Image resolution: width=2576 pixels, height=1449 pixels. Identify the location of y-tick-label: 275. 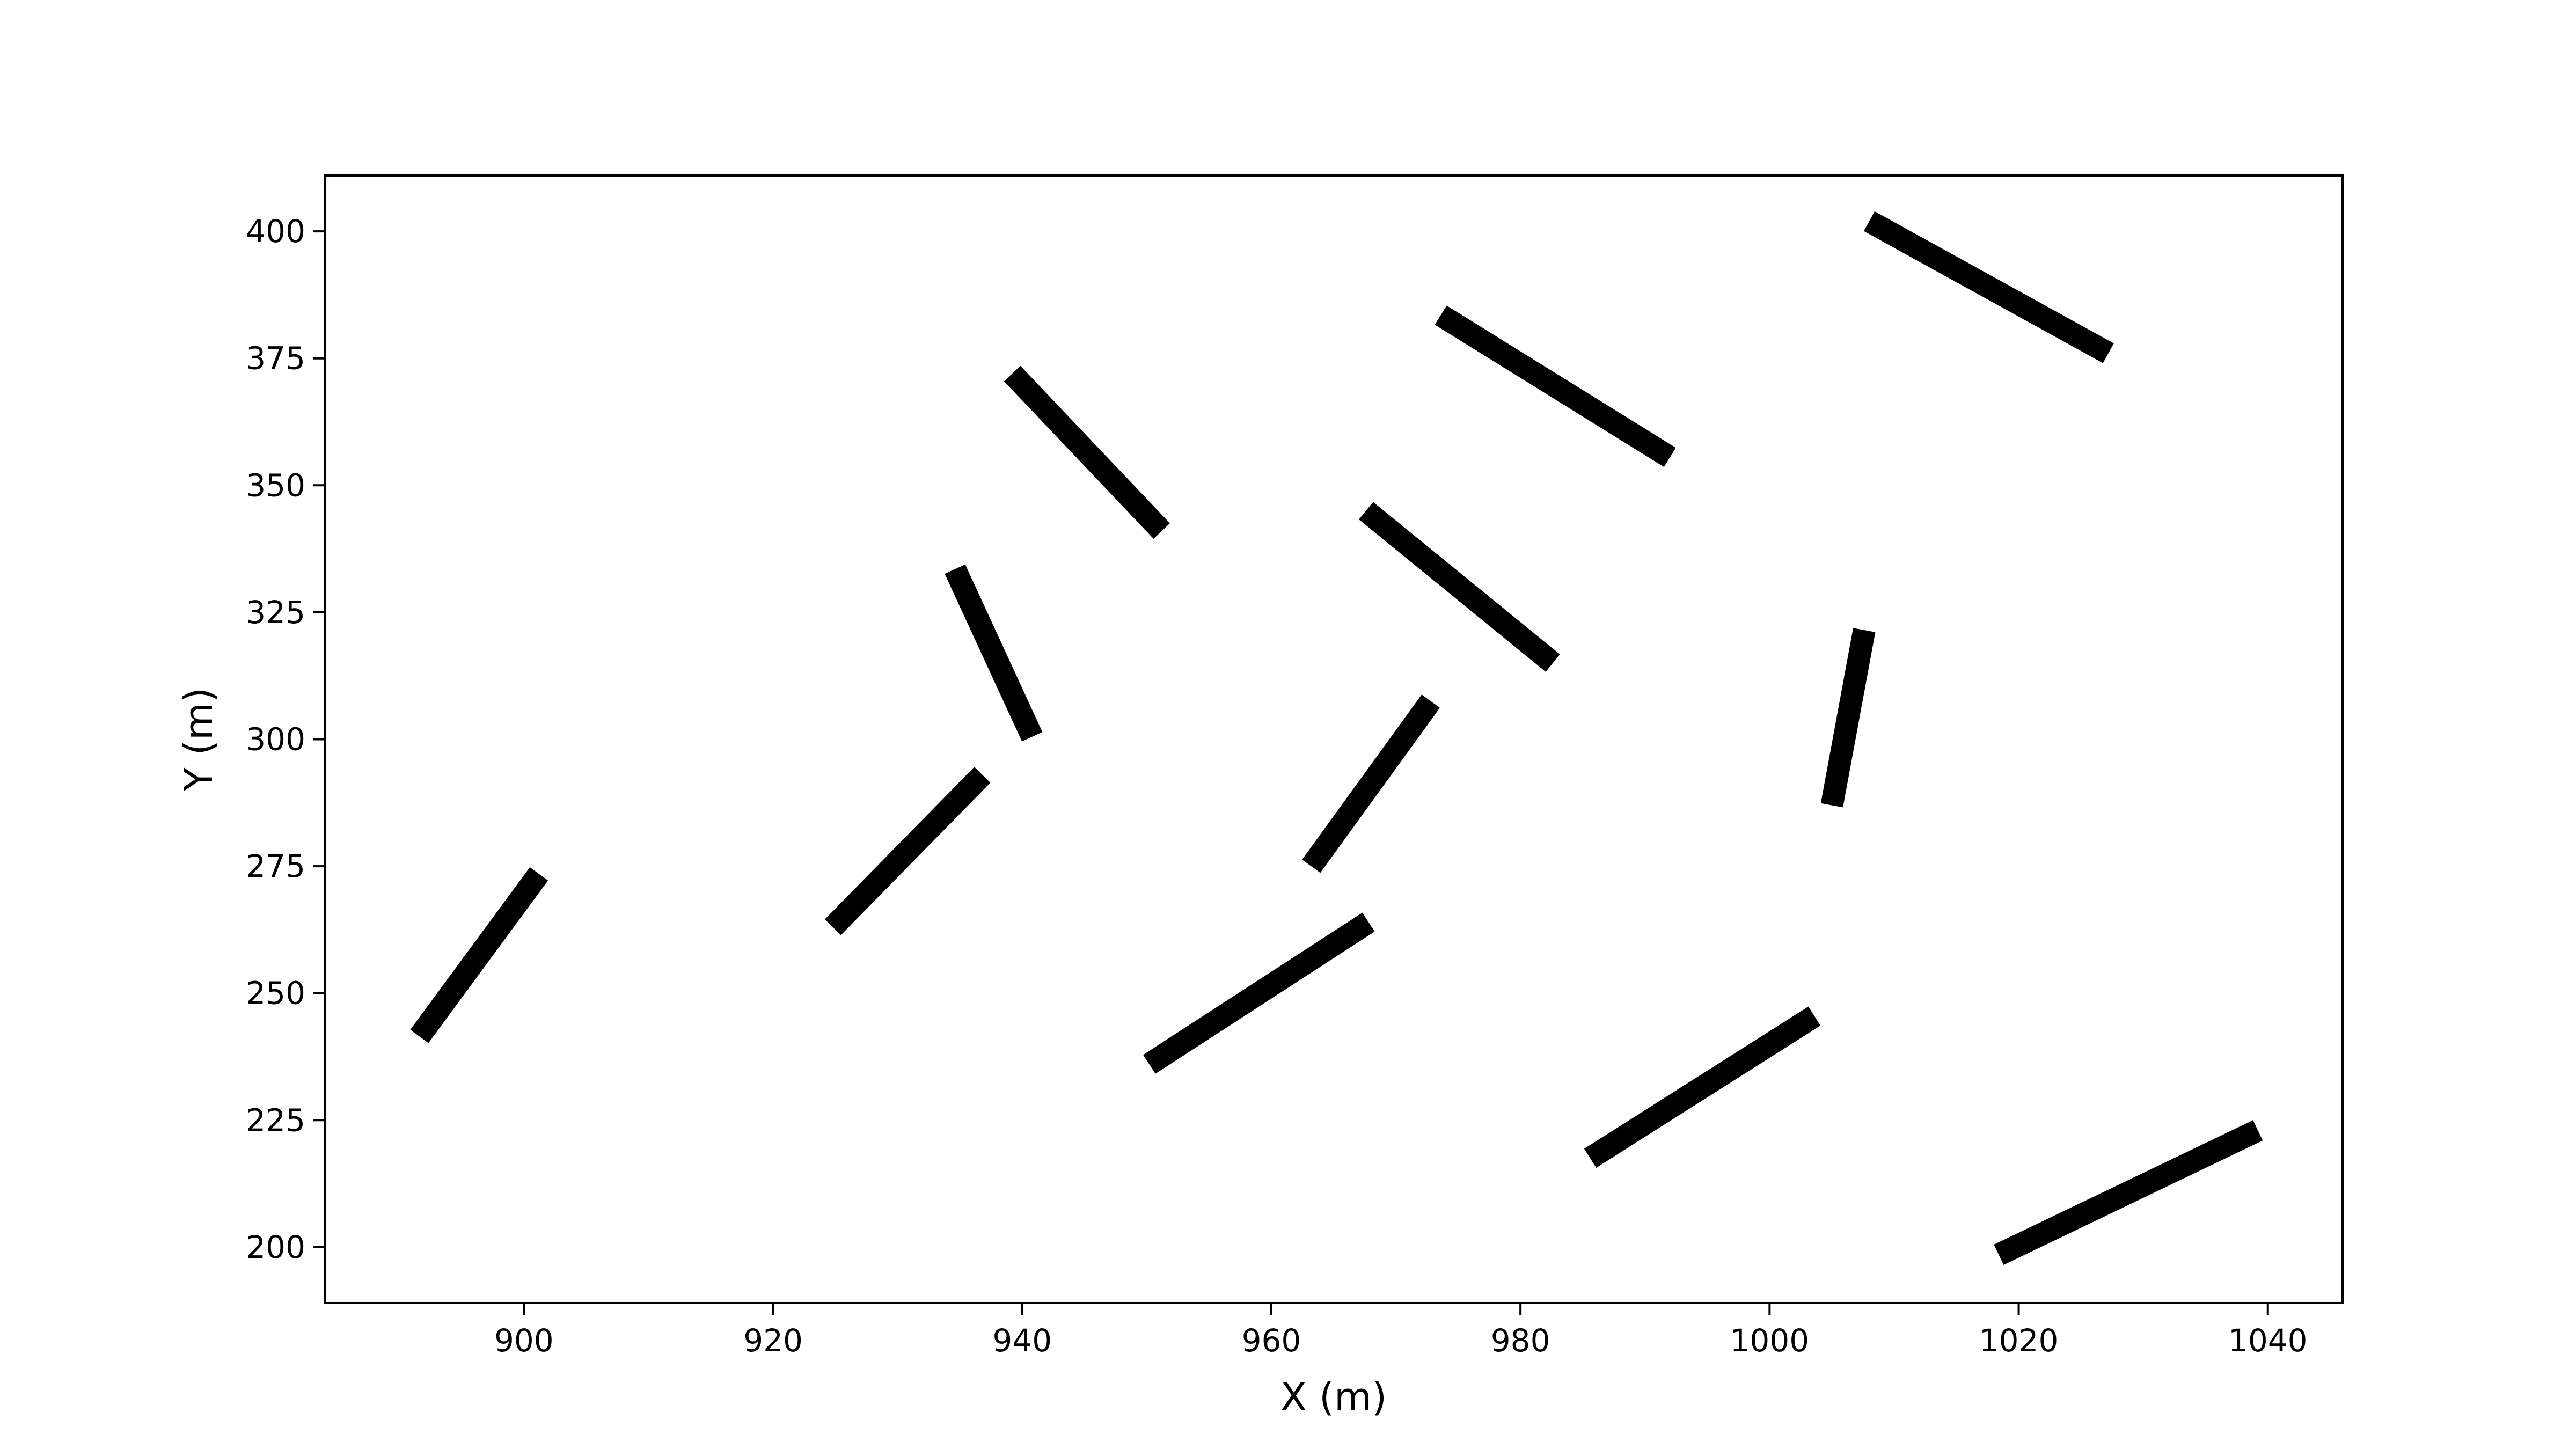
(275, 866).